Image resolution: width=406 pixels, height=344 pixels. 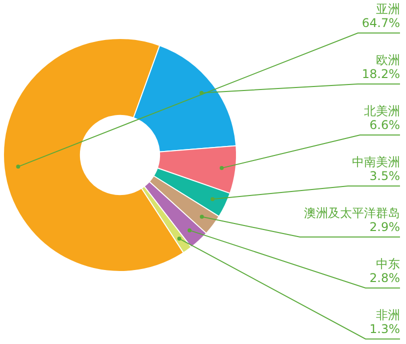 What do you see at coordinates (388, 264) in the screenshot?
I see `slice-label: 中东` at bounding box center [388, 264].